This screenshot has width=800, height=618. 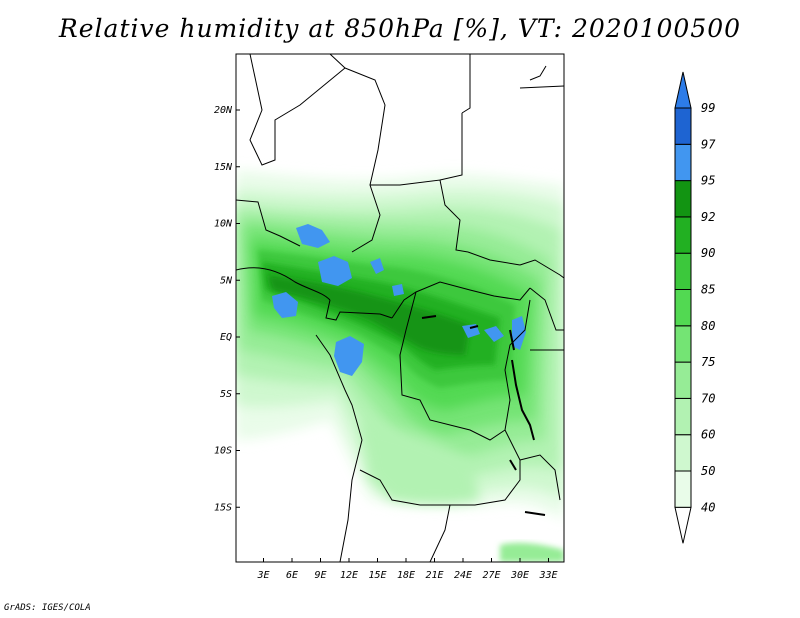 I want to click on lon-tick-label: 33E, so click(x=547, y=575).